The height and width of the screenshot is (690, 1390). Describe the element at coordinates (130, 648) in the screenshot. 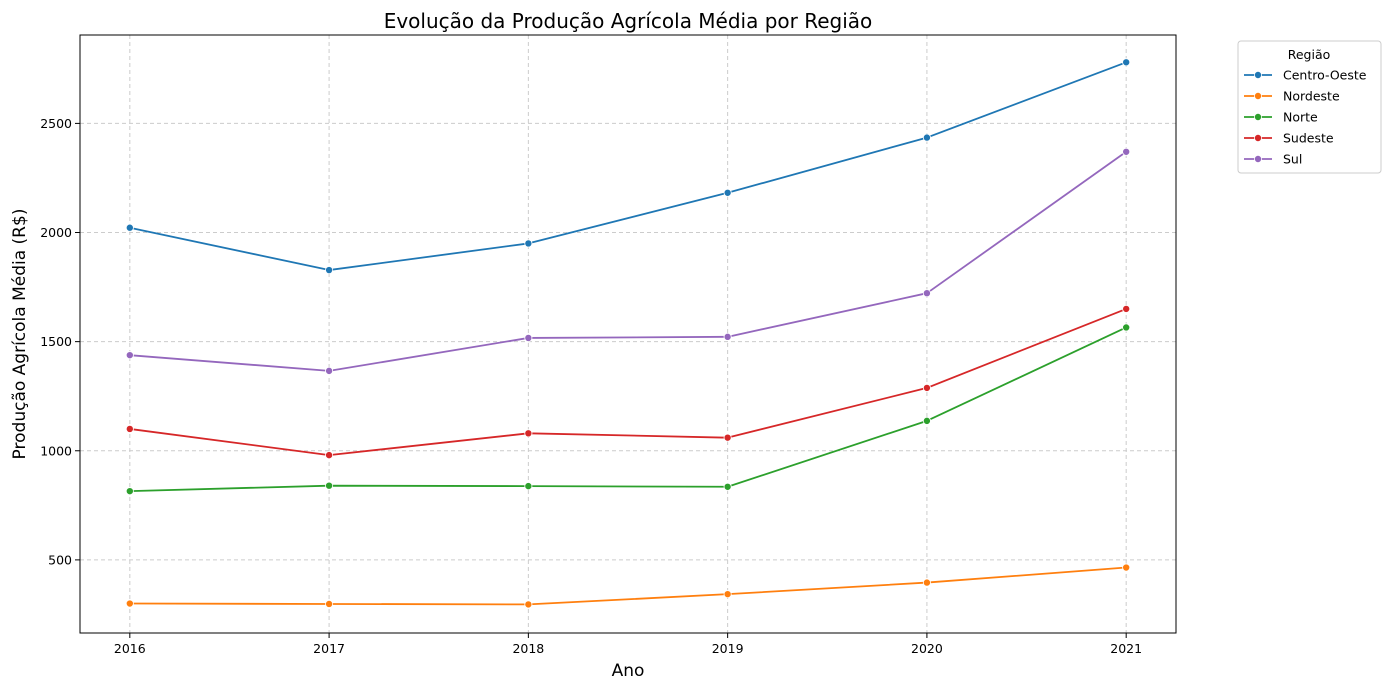

I see `x-tick-label: 2016` at that location.